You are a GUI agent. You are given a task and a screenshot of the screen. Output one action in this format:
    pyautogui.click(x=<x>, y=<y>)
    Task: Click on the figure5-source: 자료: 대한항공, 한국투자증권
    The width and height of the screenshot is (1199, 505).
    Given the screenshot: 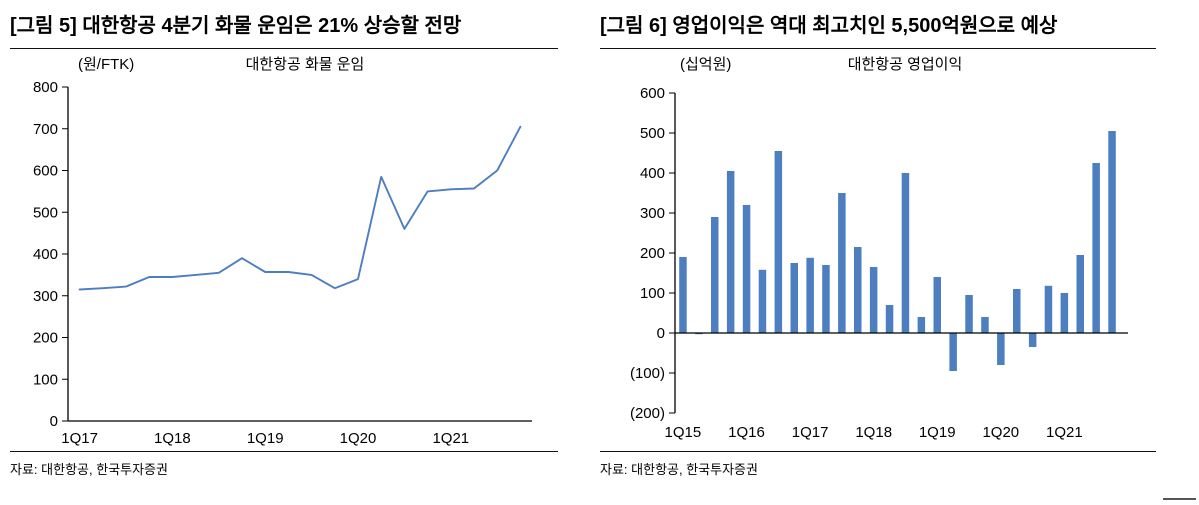 What is the action you would take?
    pyautogui.click(x=284, y=464)
    